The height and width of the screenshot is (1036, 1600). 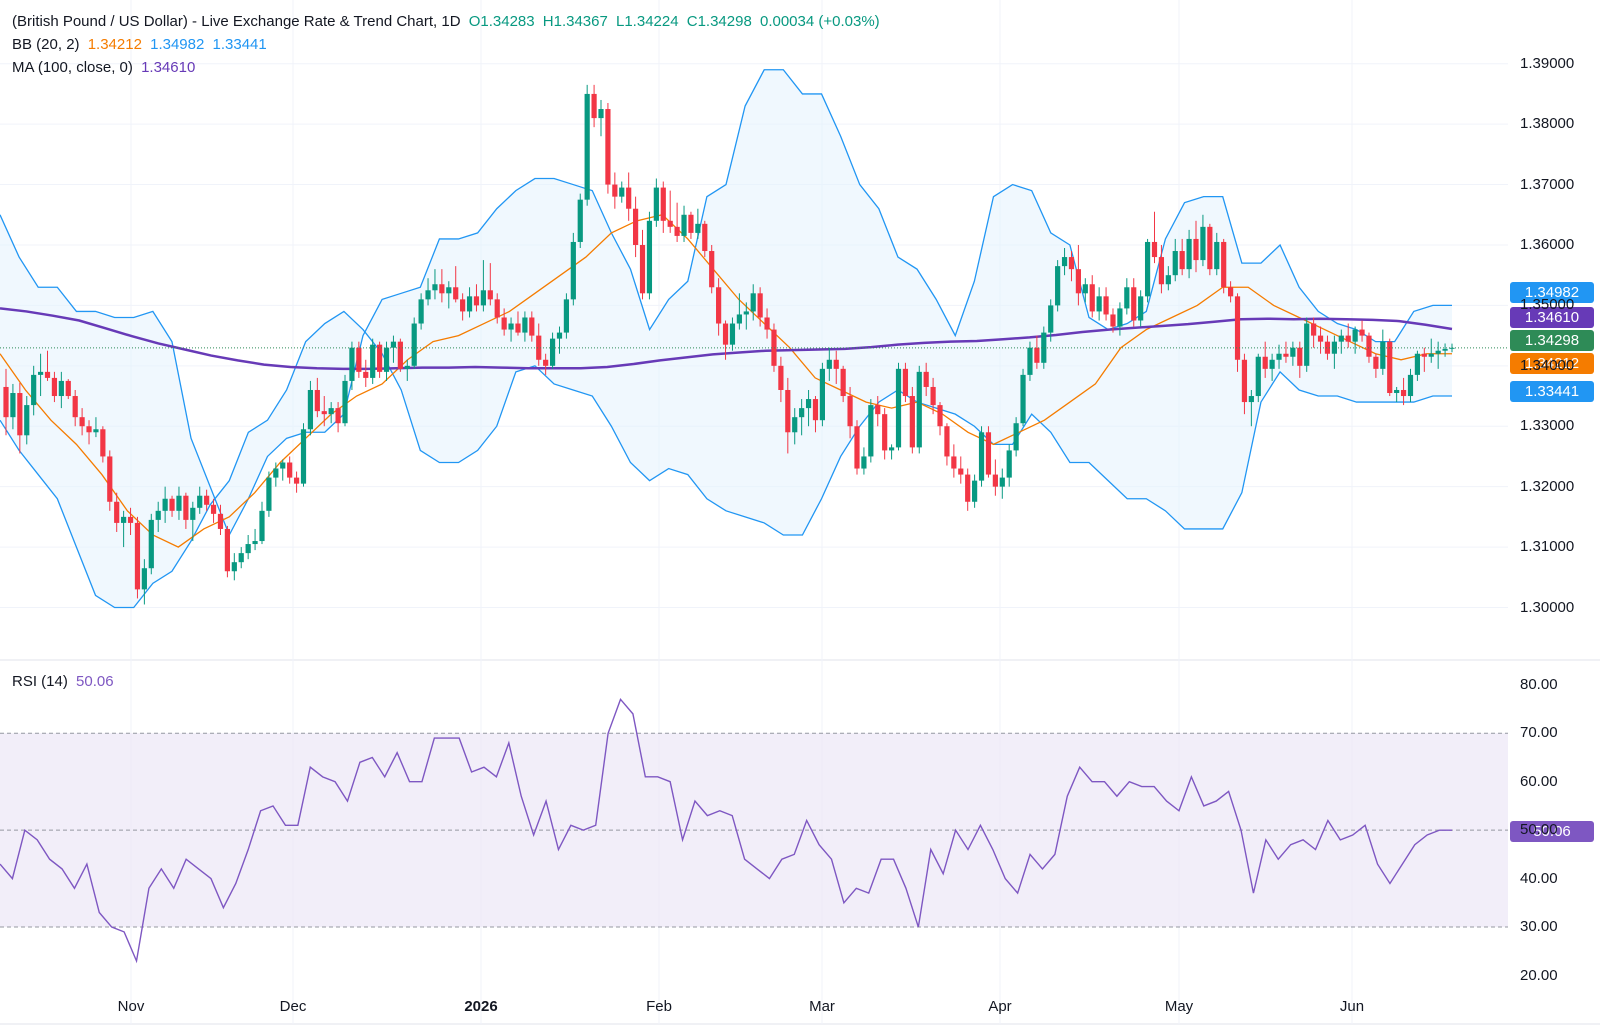 I want to click on price-axis-tick-label: 1.32000, so click(x=1547, y=486).